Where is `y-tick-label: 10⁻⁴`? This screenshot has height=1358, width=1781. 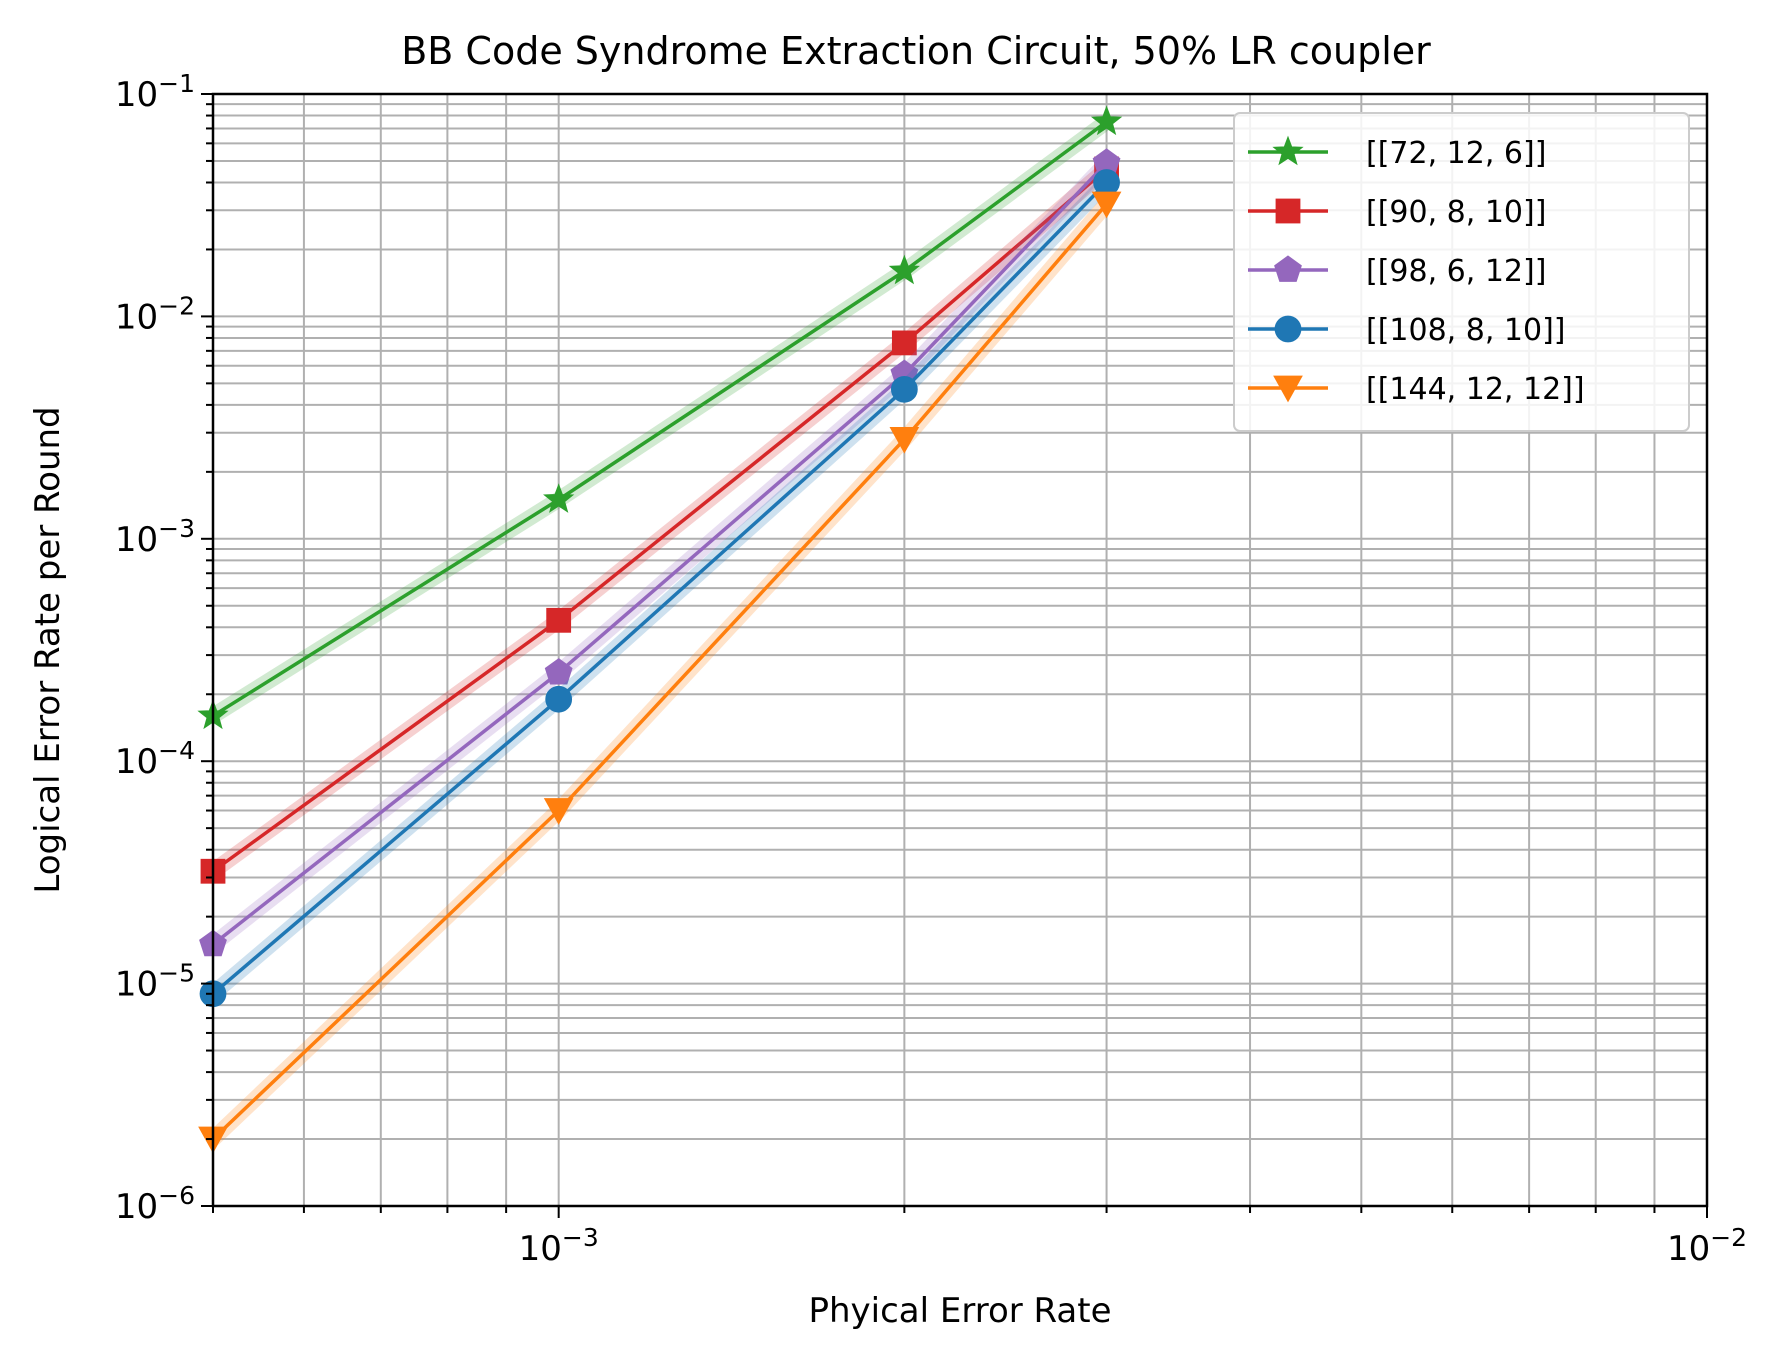 y-tick-label: 10⁻⁴ is located at coordinates (155, 759).